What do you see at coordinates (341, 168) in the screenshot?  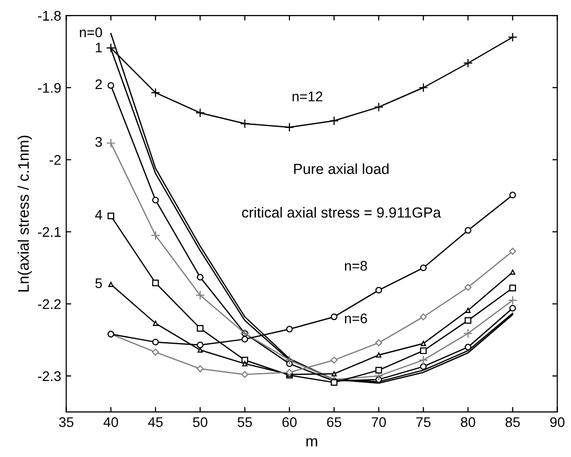 I see `annotation: Pure axial load` at bounding box center [341, 168].